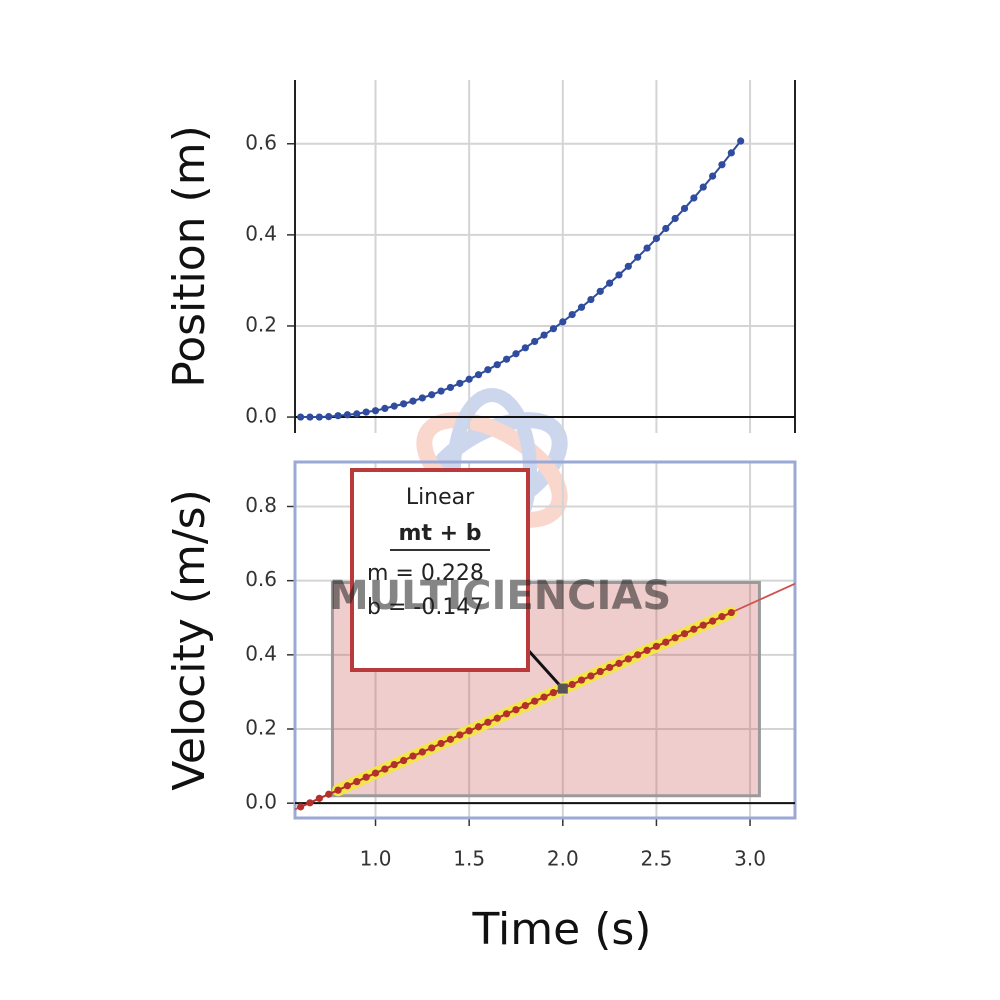 The height and width of the screenshot is (1000, 1000). I want to click on fit-slope: m = 0.228, so click(425, 573).